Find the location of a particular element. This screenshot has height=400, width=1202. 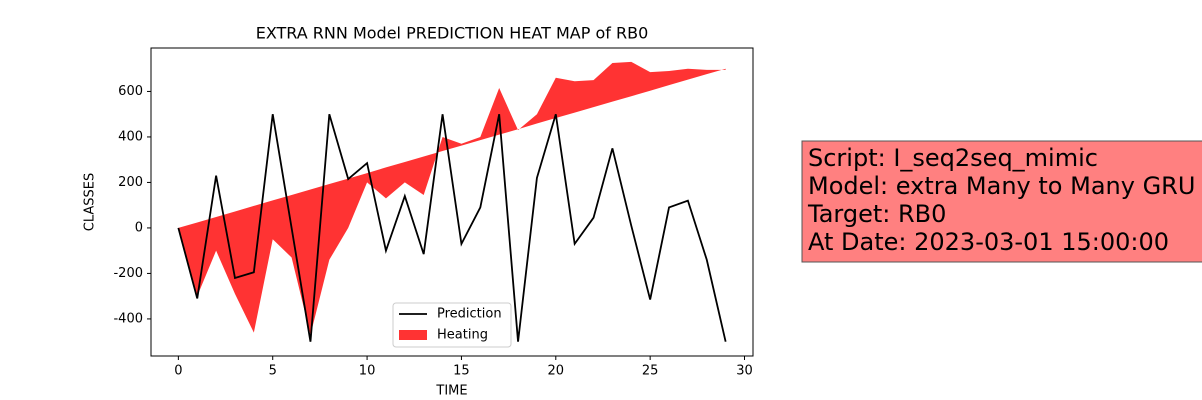

info-line: Model: extra Many to Many GRU is located at coordinates (1001, 186).